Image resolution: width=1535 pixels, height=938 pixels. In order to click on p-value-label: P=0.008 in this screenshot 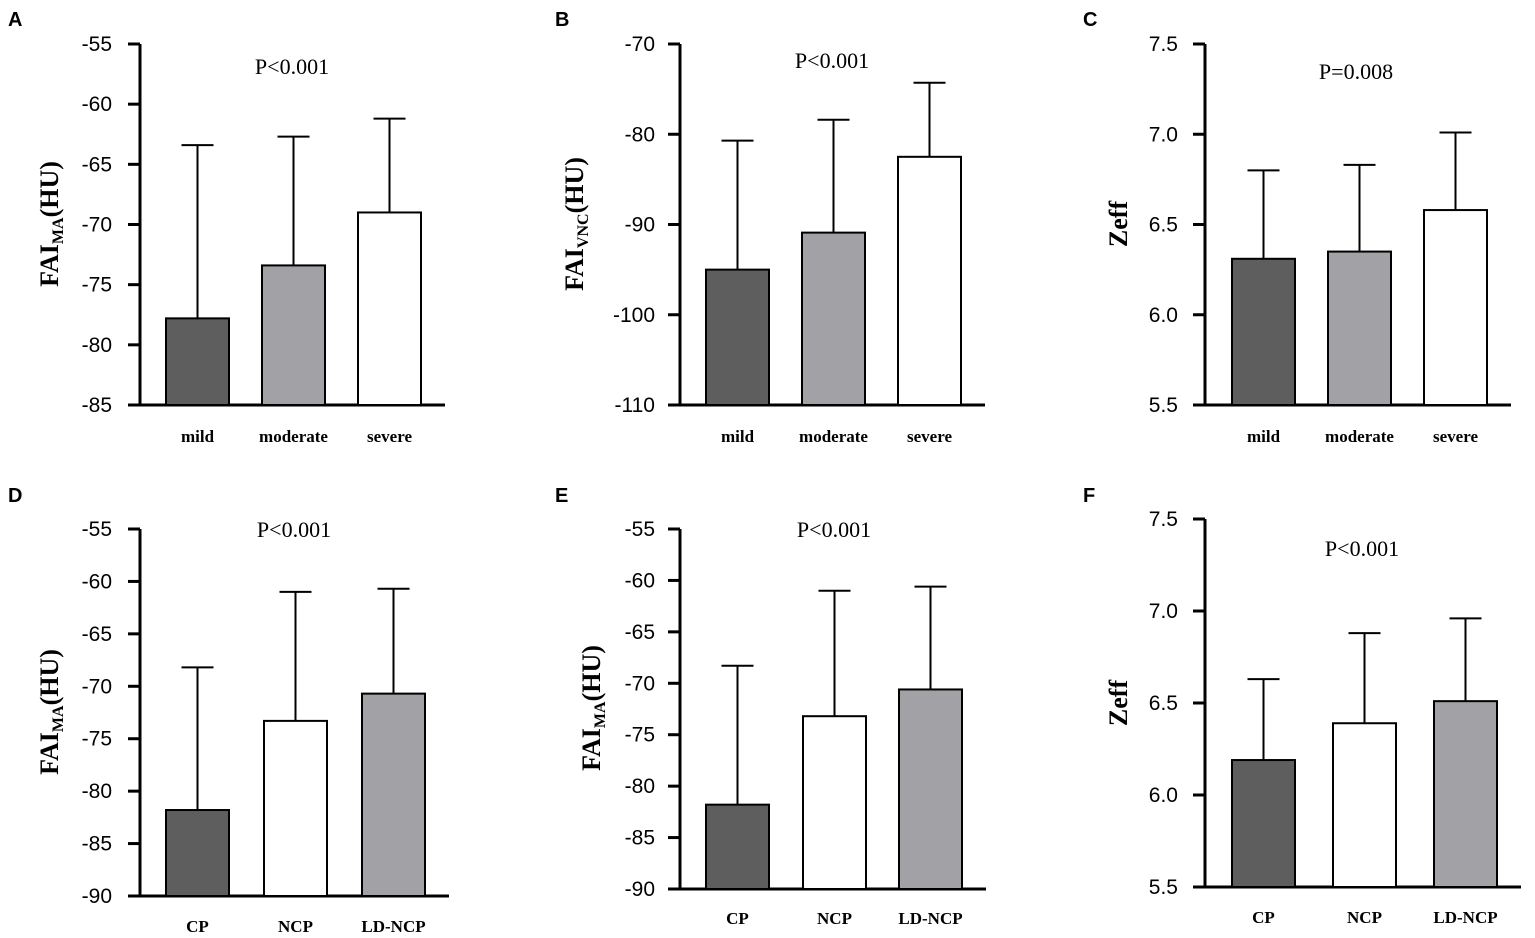, I will do `click(1356, 71)`.